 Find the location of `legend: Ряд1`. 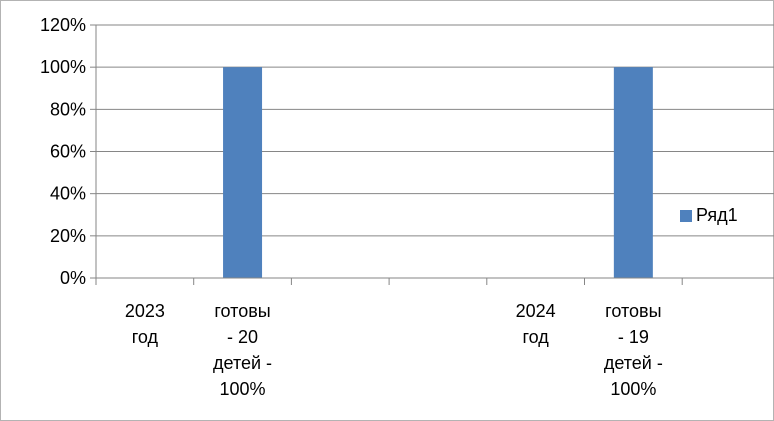

legend: Ряд1 is located at coordinates (709, 215).